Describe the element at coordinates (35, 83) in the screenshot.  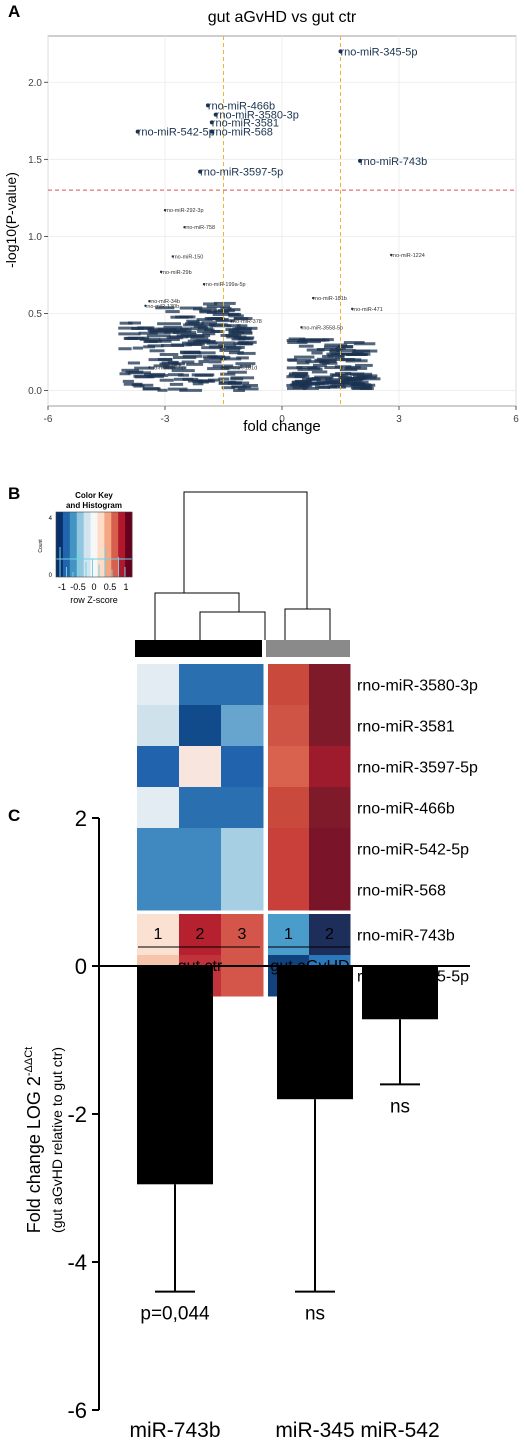
I see `volcano-y-tick-label: 2.0` at that location.